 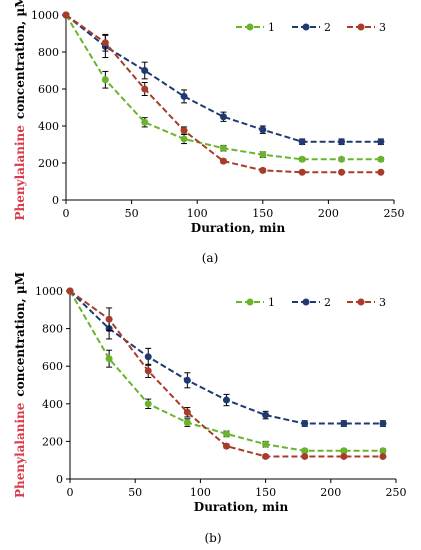 What do you see at coordinates (382, 302) in the screenshot?
I see `legend-label-3: 3` at bounding box center [382, 302].